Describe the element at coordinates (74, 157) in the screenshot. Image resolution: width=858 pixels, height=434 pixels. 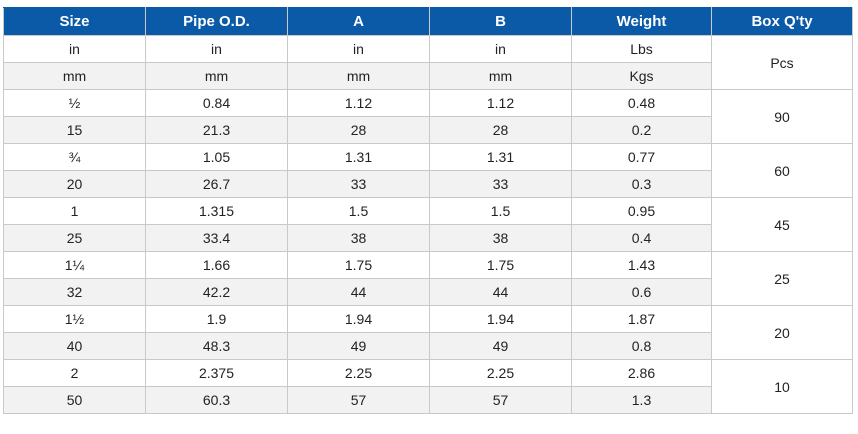
I see `table-cell: ¾` at that location.